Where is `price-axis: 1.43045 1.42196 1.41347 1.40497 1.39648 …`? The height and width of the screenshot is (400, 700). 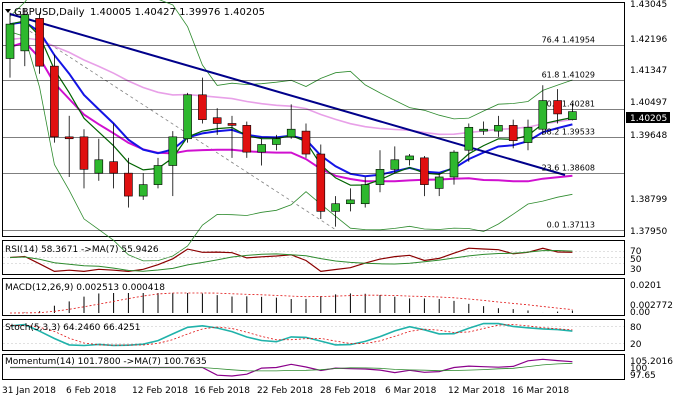 price-axis: 1.43045 1.42196 1.41347 1.40497 1.39648 … is located at coordinates (648, 118).